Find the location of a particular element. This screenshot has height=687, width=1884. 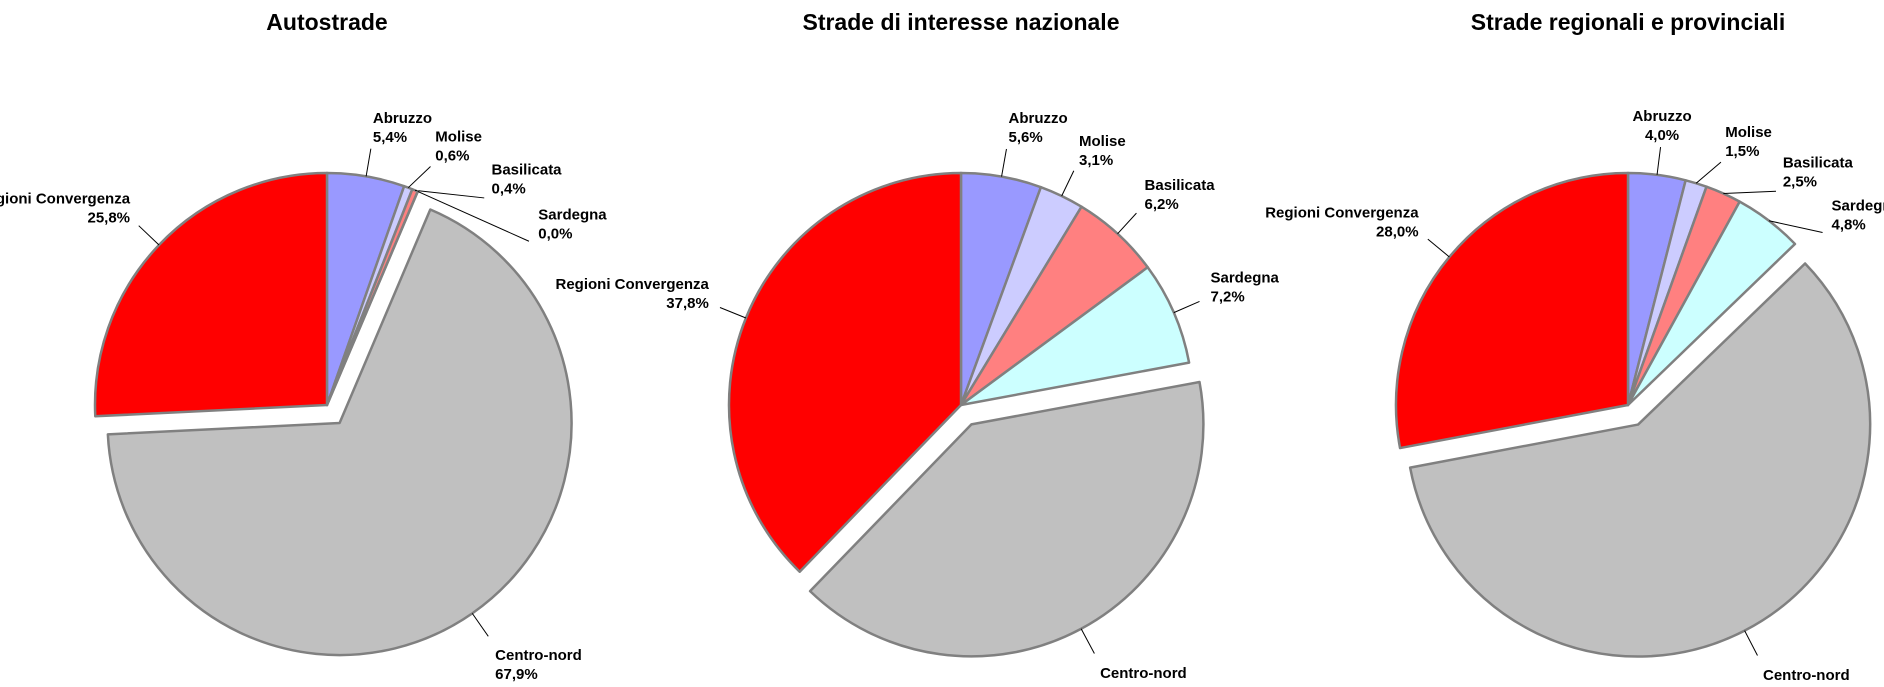

slice-value-label: 5,6% is located at coordinates (1026, 137).